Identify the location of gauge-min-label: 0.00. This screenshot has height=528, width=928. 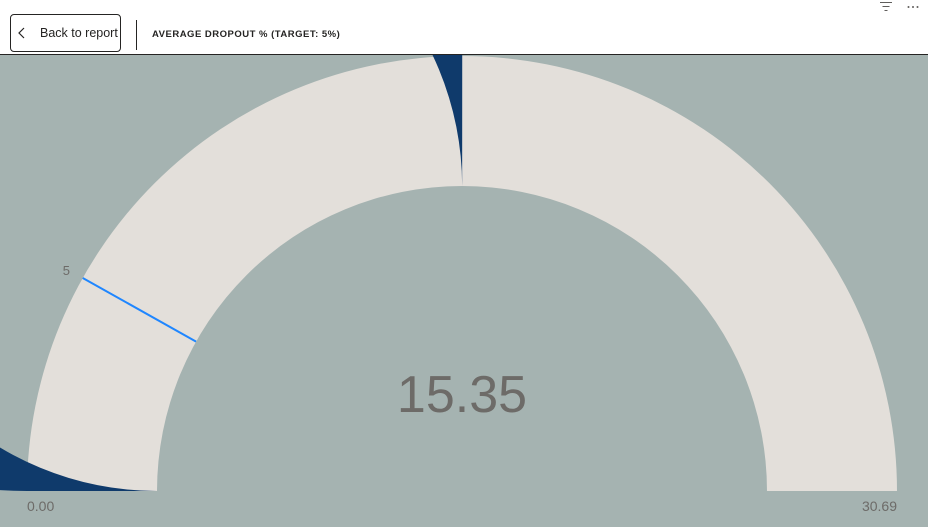
(40, 506).